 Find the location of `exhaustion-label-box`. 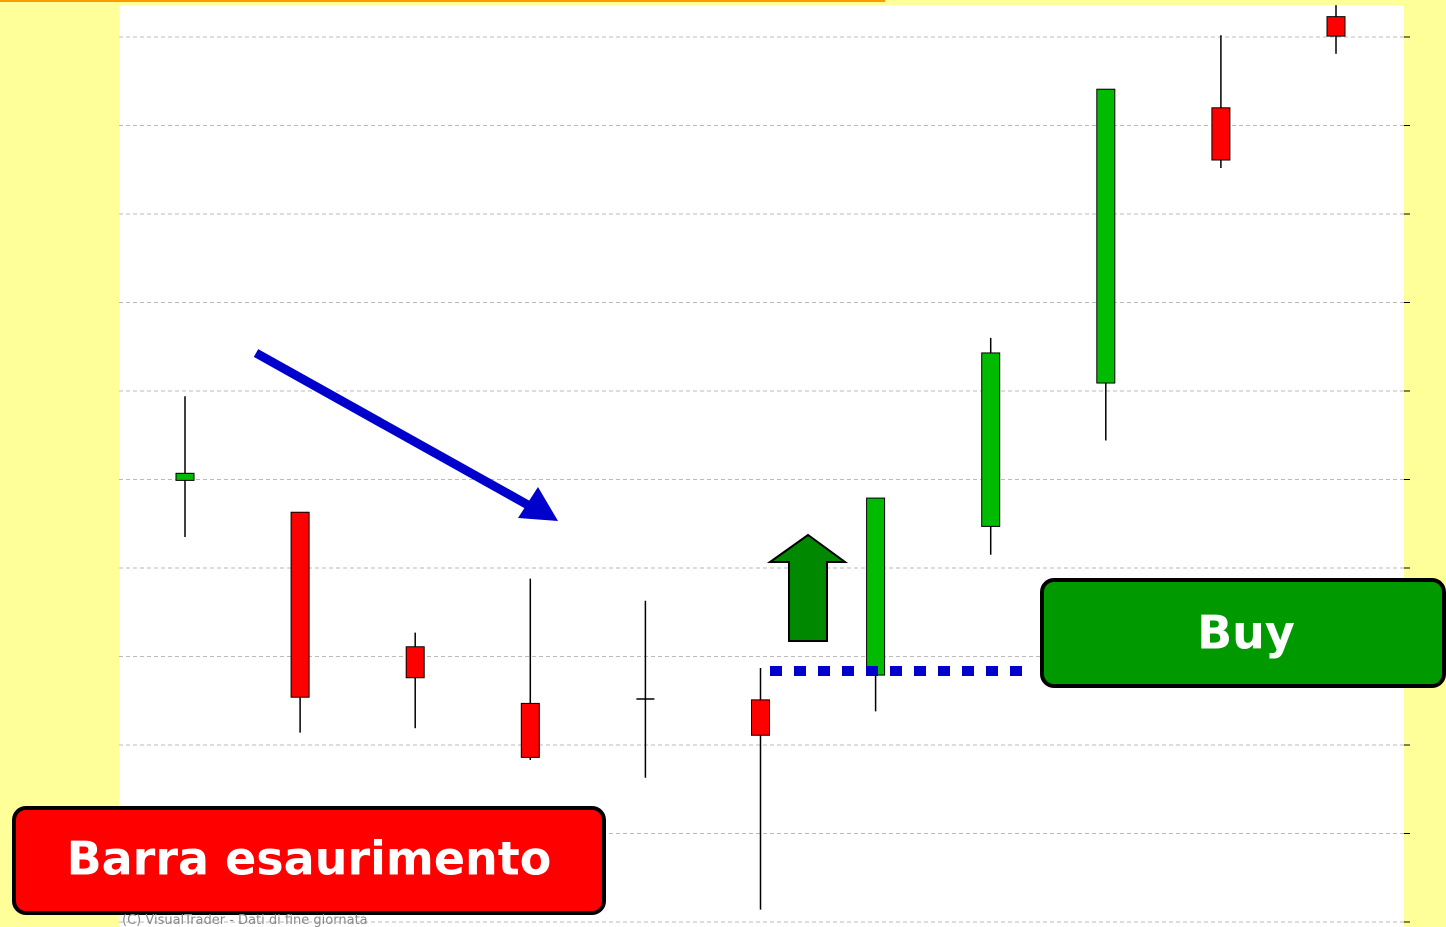

exhaustion-label-box is located at coordinates (309, 860).